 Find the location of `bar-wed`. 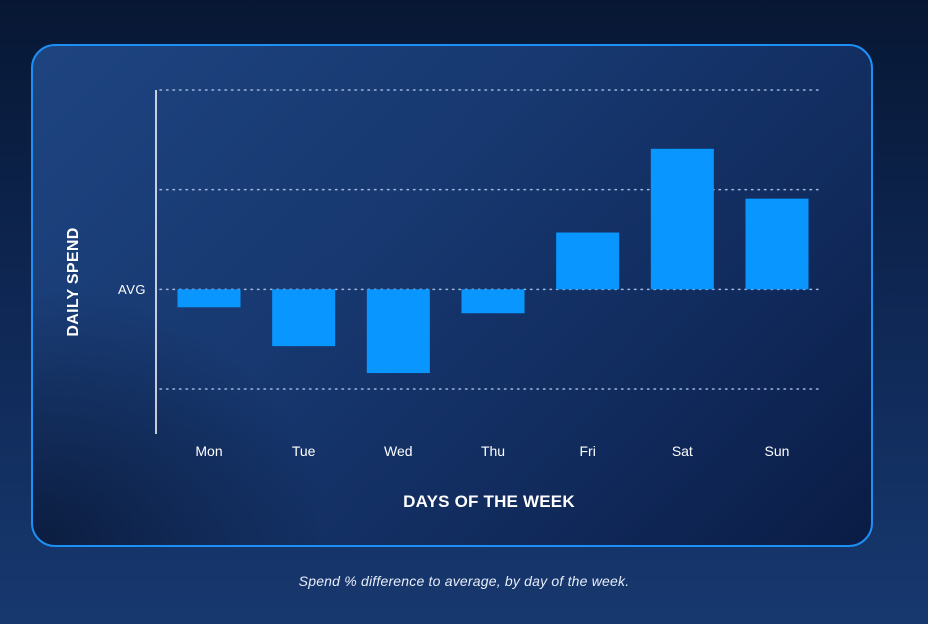

bar-wed is located at coordinates (398, 331).